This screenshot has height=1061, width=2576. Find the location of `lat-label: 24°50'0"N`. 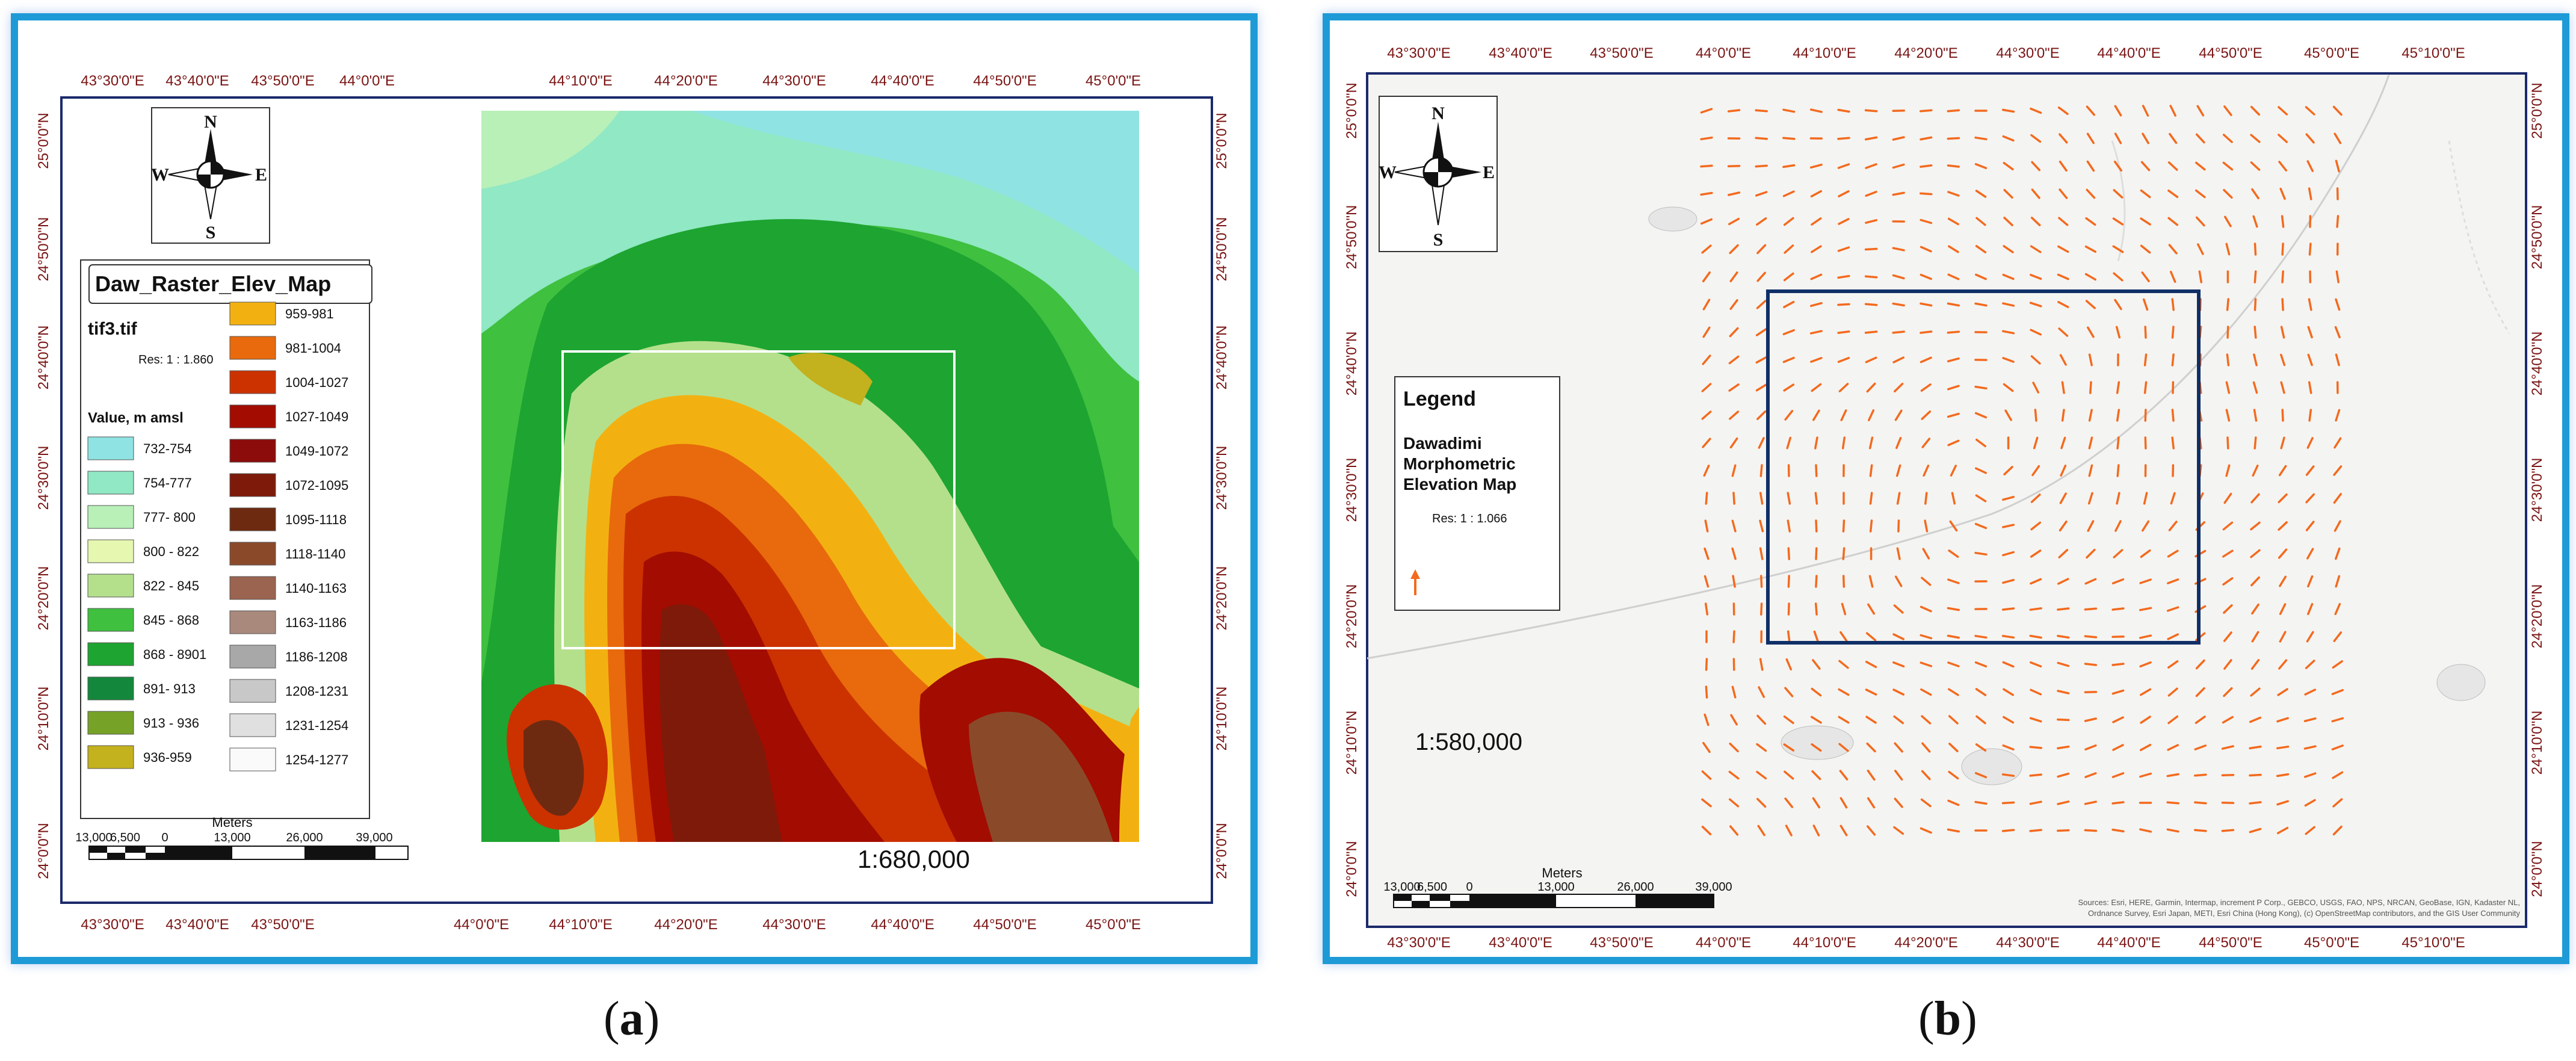

lat-label: 24°50'0"N is located at coordinates (1352, 237).